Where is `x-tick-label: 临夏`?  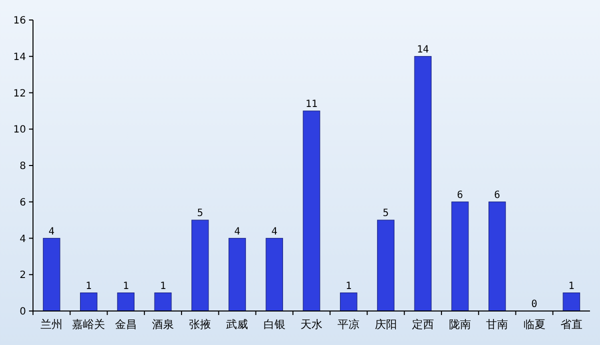 x-tick-label: 临夏 is located at coordinates (534, 324).